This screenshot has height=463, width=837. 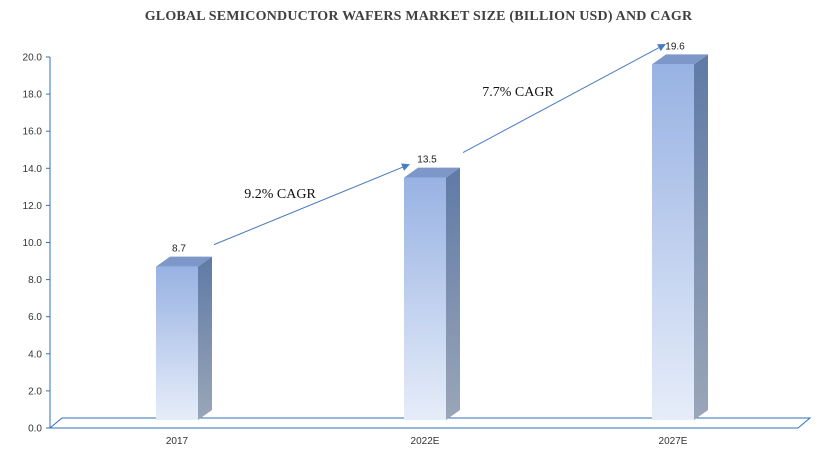 I want to click on y-tick-label: 2.0, so click(x=35, y=391).